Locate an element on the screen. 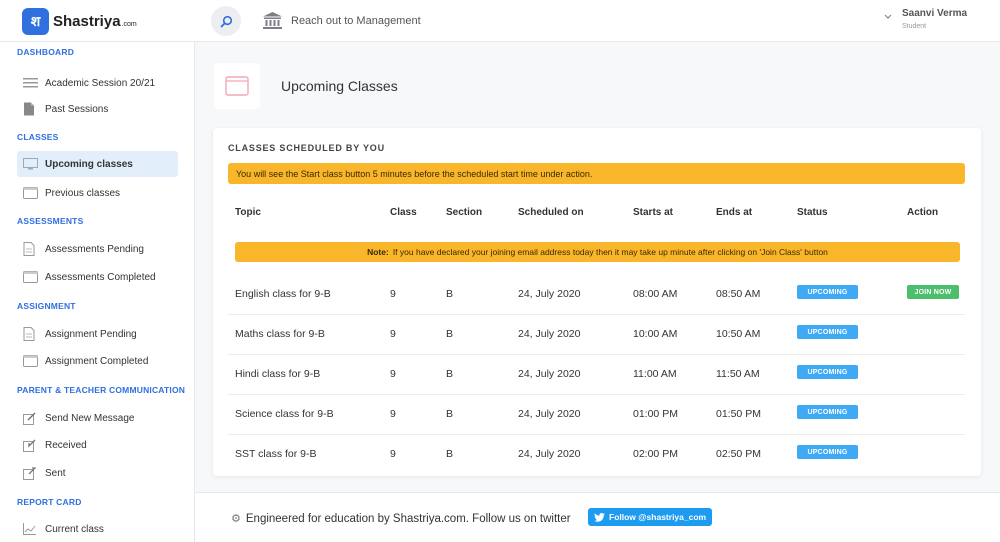 The image size is (1000, 542). column-header-topic: Topic is located at coordinates (248, 212).